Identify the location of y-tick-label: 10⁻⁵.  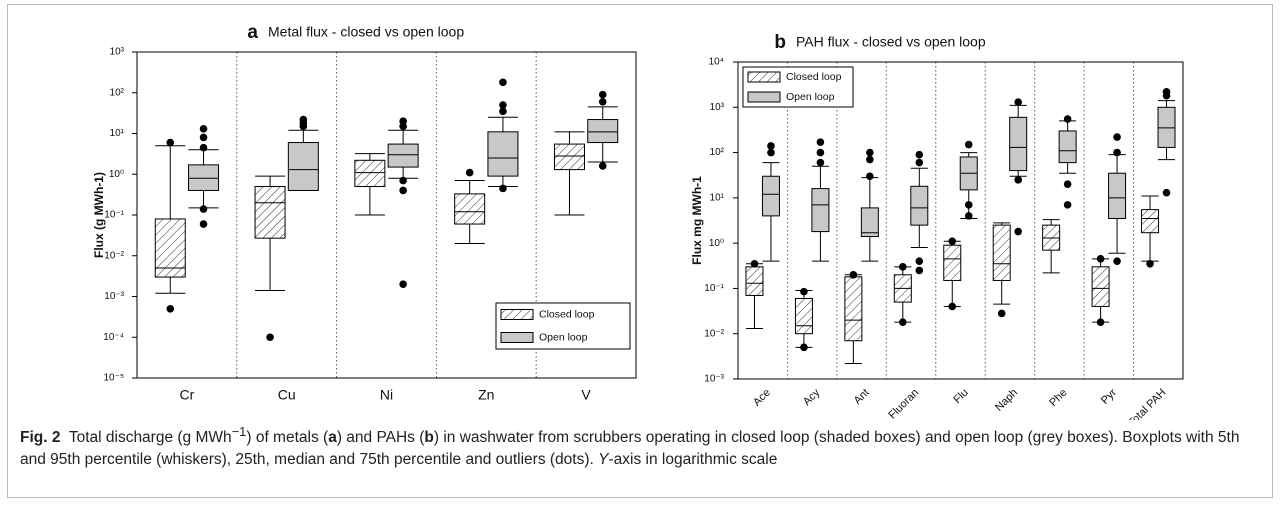
(113, 378).